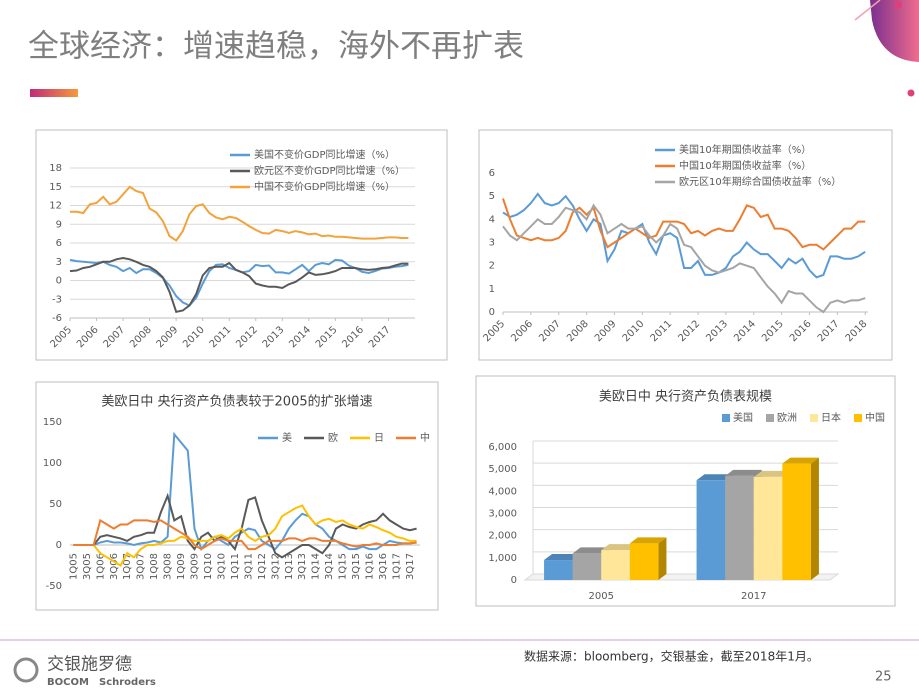 The image size is (919, 691). I want to click on y-tick-label: 4,000, so click(502, 491).